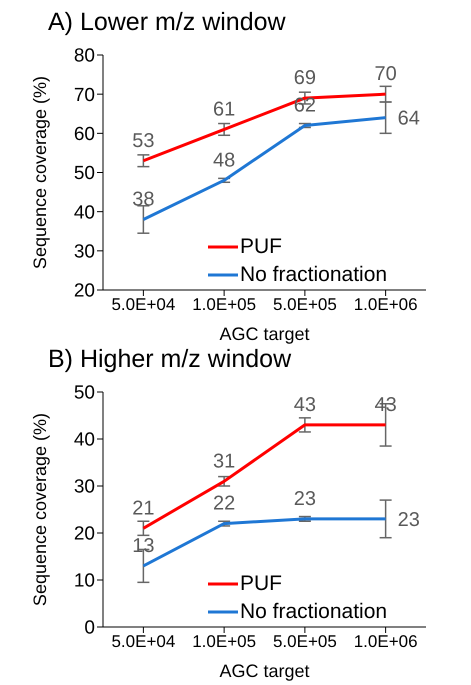  I want to click on data-label: 64, so click(409, 119).